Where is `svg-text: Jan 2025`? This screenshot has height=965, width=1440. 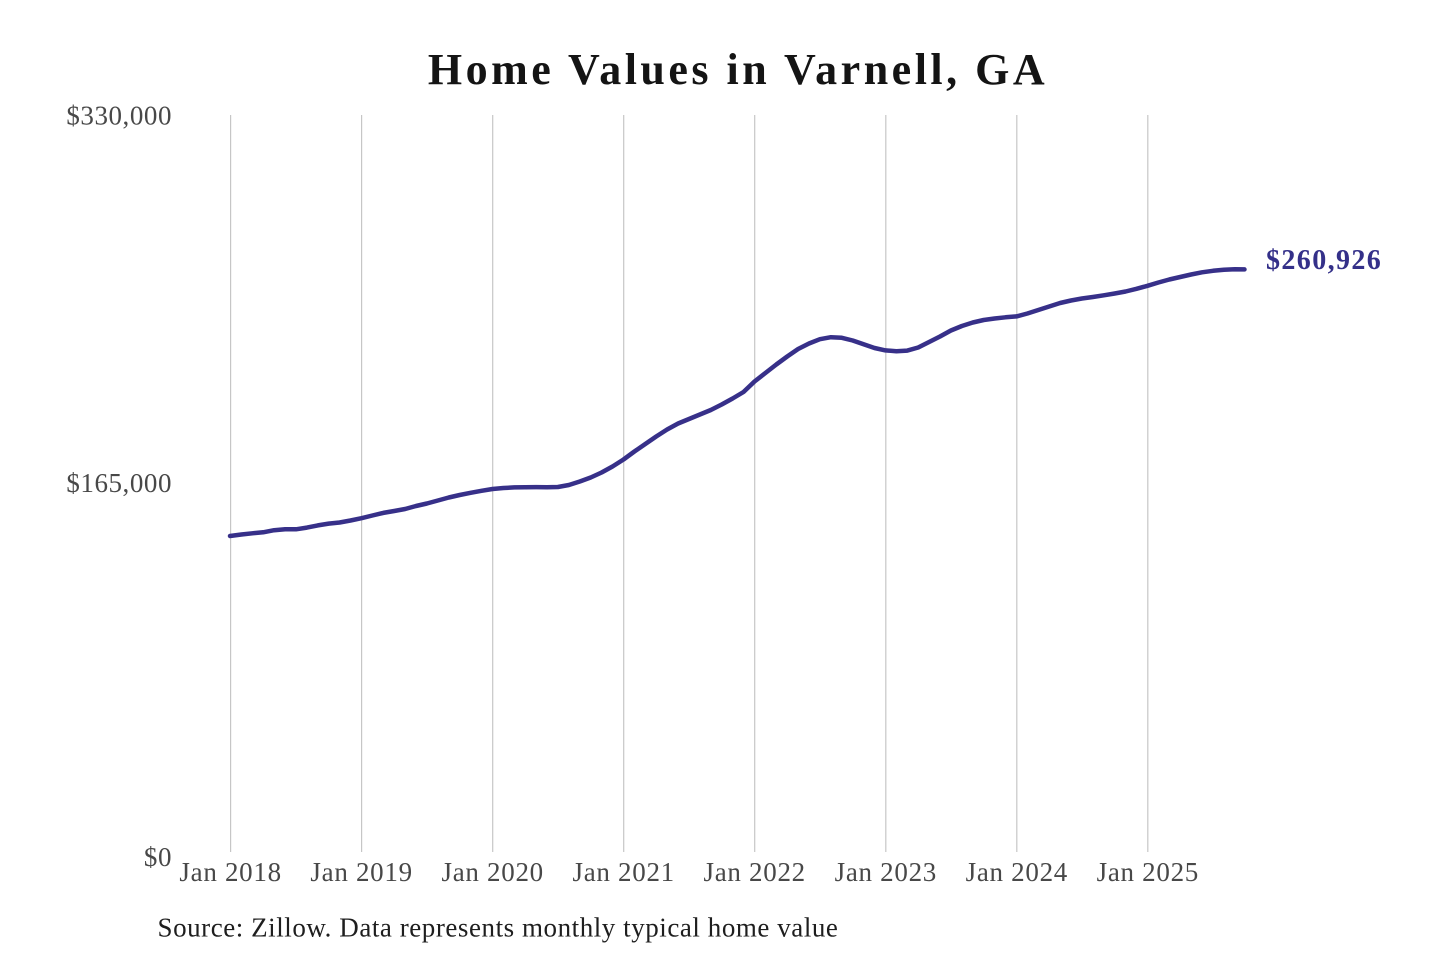 svg-text: Jan 2025 is located at coordinates (1148, 872).